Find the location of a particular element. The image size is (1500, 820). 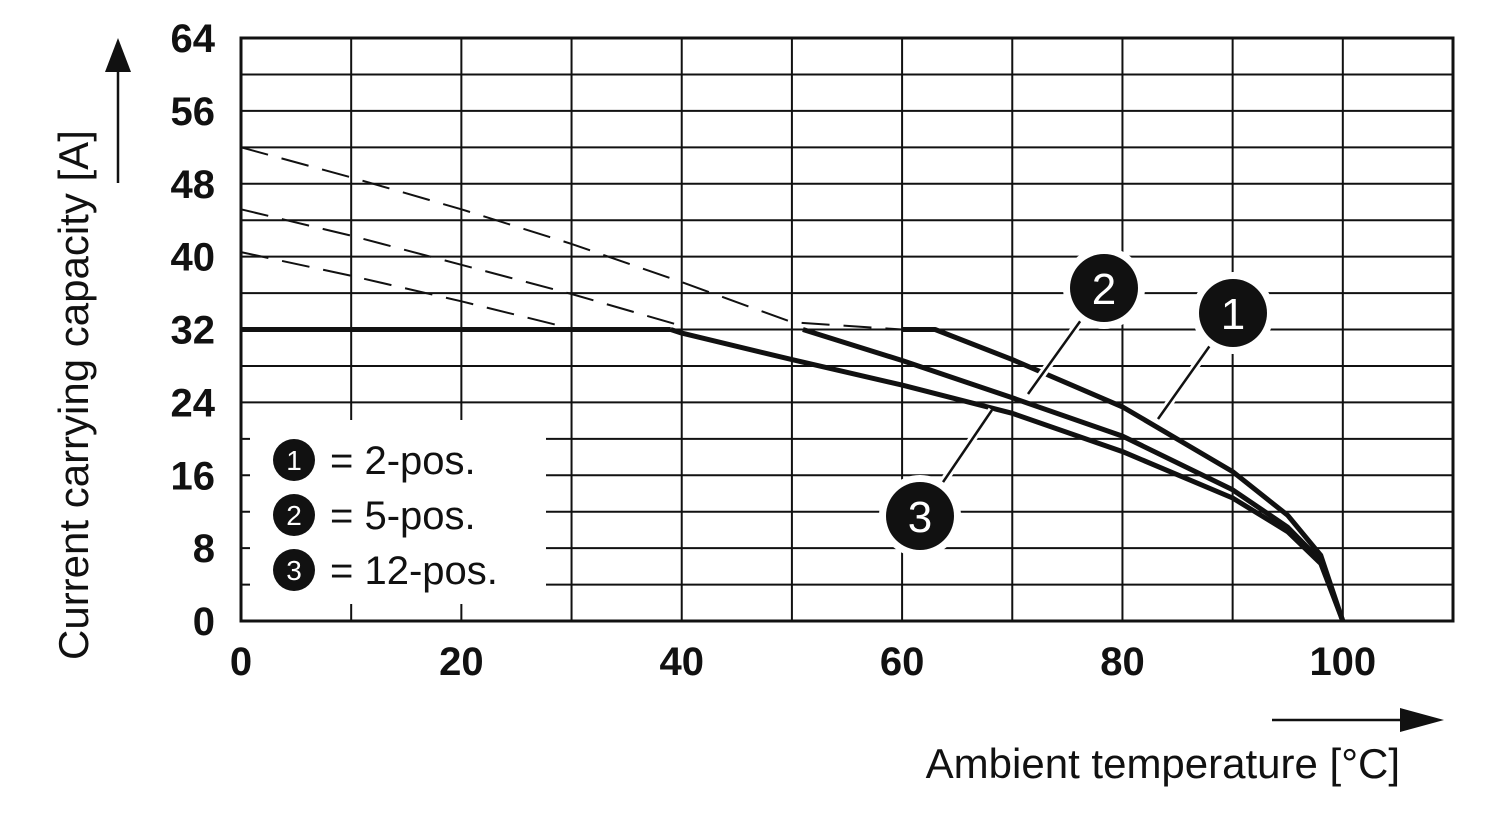

callout-number: 1 is located at coordinates (1233, 314).